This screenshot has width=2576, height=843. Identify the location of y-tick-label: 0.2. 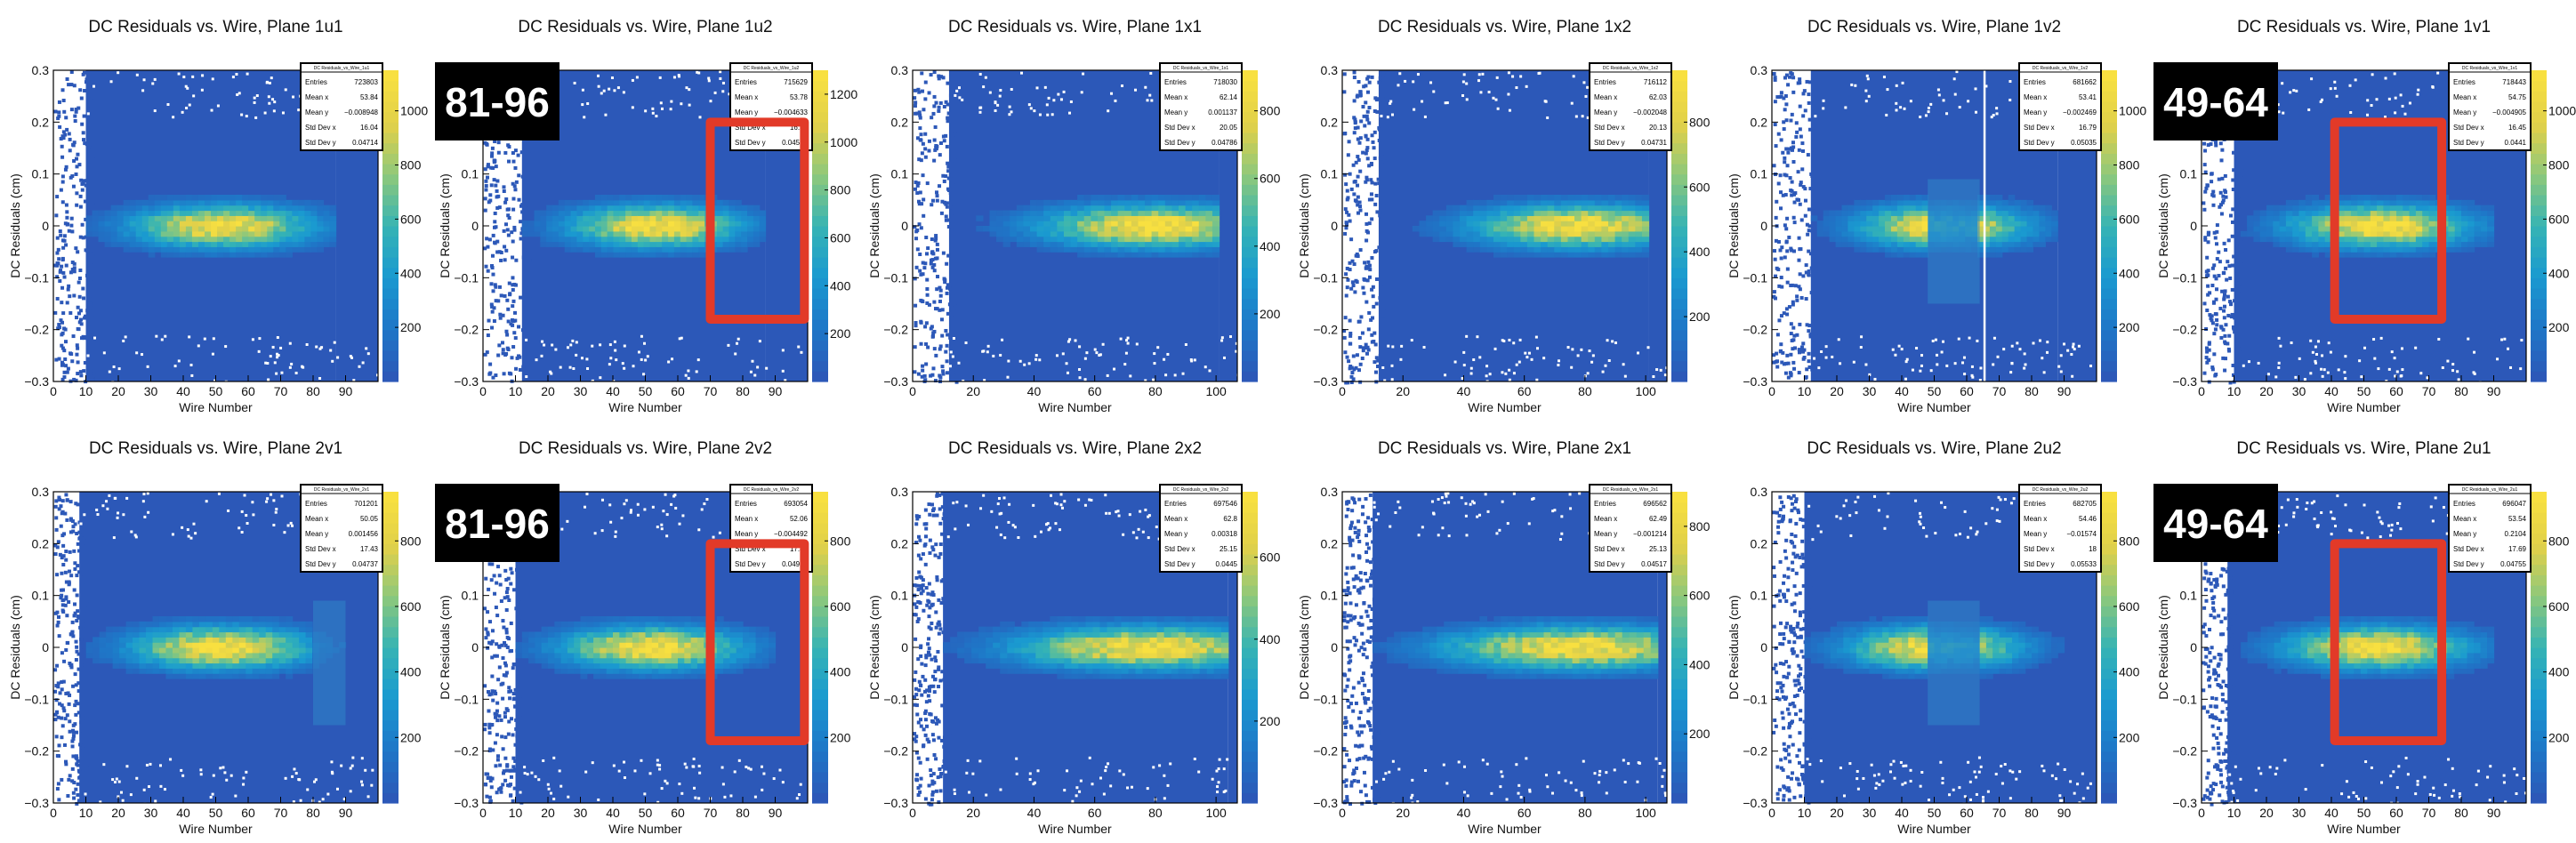
(41, 122).